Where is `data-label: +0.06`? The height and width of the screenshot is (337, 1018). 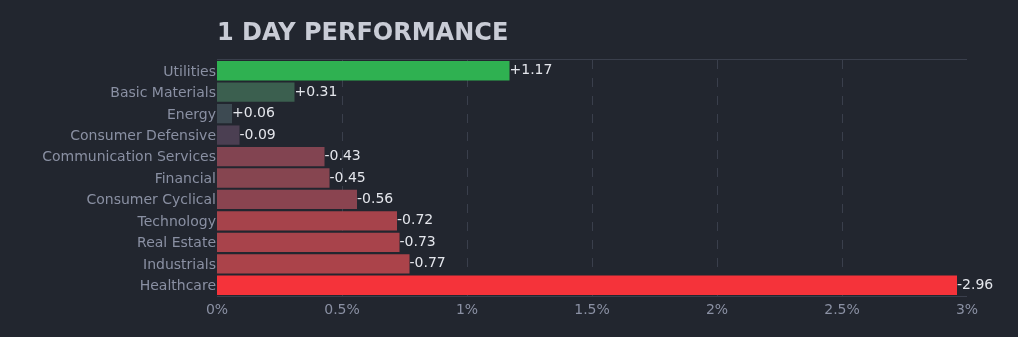 data-label: +0.06 is located at coordinates (253, 112).